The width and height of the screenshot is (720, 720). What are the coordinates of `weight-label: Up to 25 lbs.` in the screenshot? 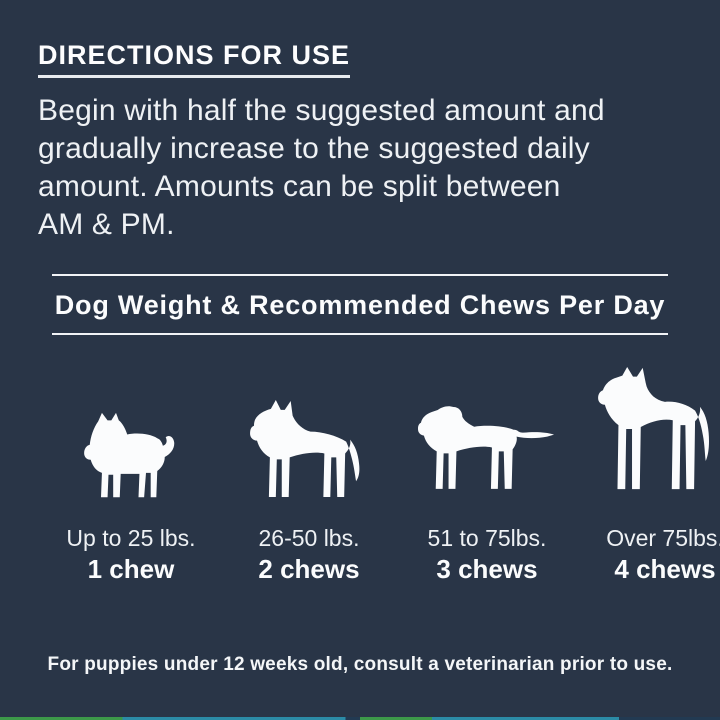 It's located at (131, 538).